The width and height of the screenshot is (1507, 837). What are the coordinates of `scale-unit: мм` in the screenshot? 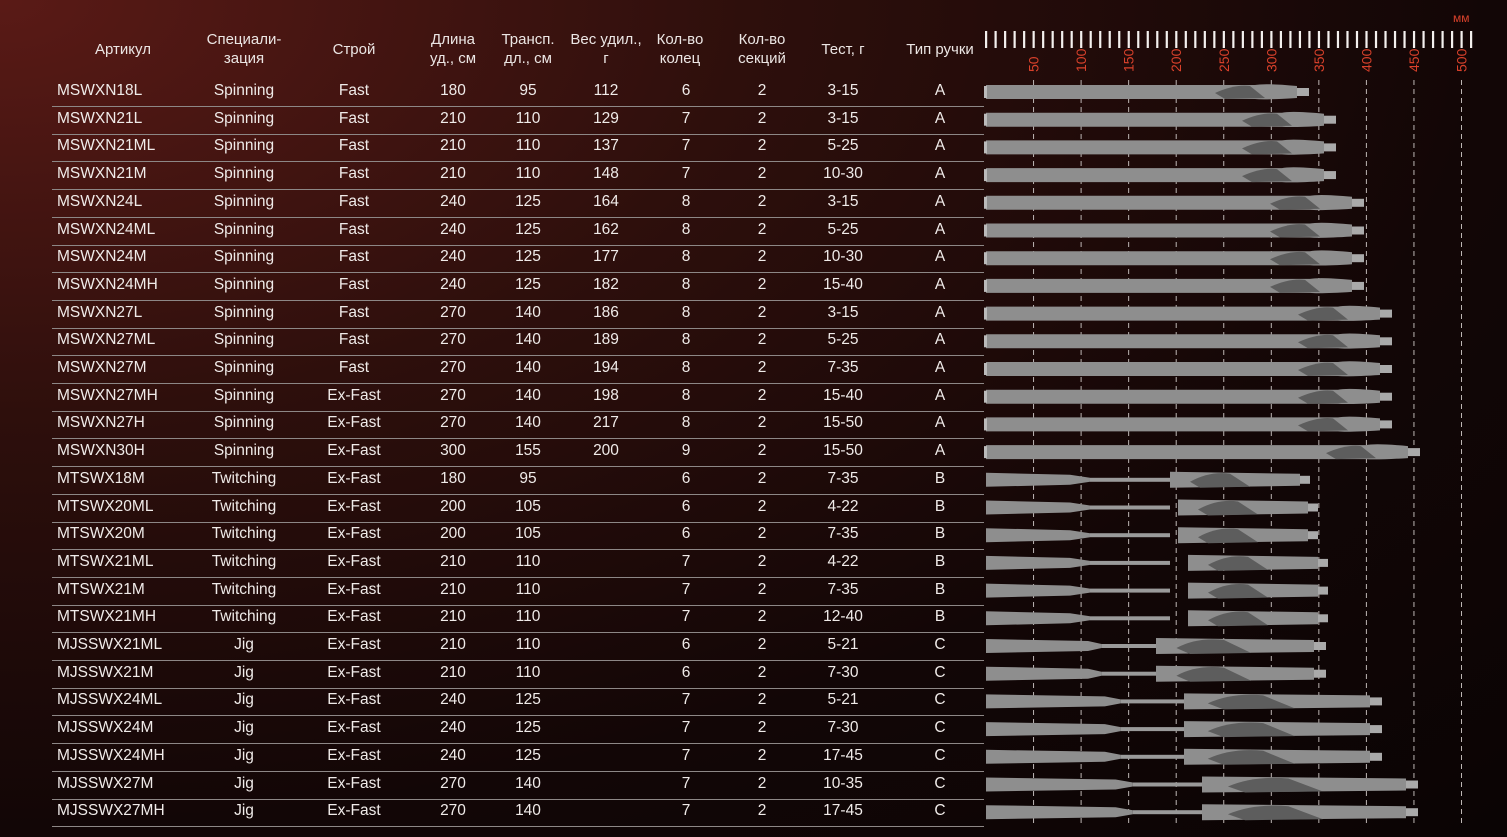 It's located at (1461, 18).